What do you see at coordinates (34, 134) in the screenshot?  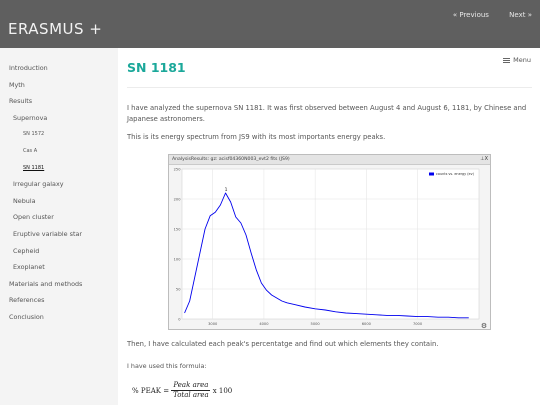 I see `sidebar-item: SN 1572` at bounding box center [34, 134].